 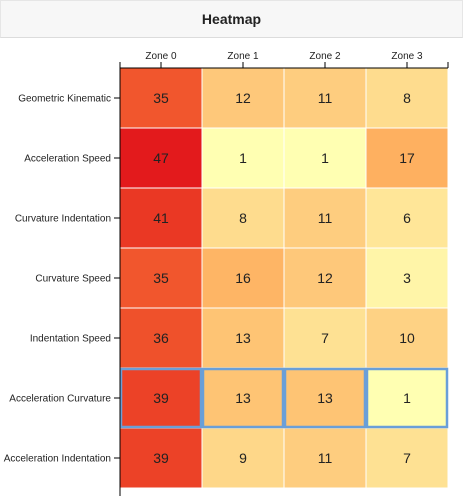 I want to click on chart-header: Heatmap, so click(x=231, y=19).